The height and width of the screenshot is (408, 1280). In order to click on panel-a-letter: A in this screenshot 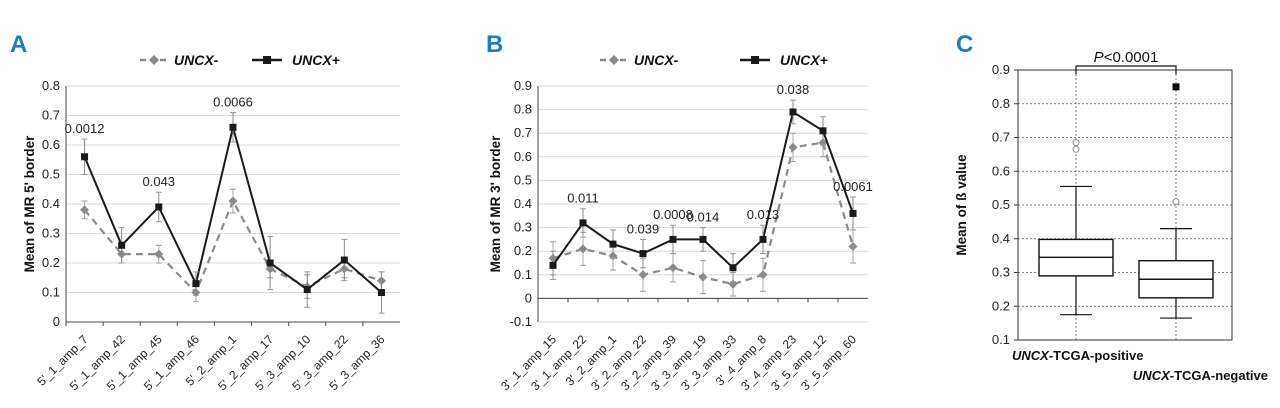, I will do `click(18, 44)`.